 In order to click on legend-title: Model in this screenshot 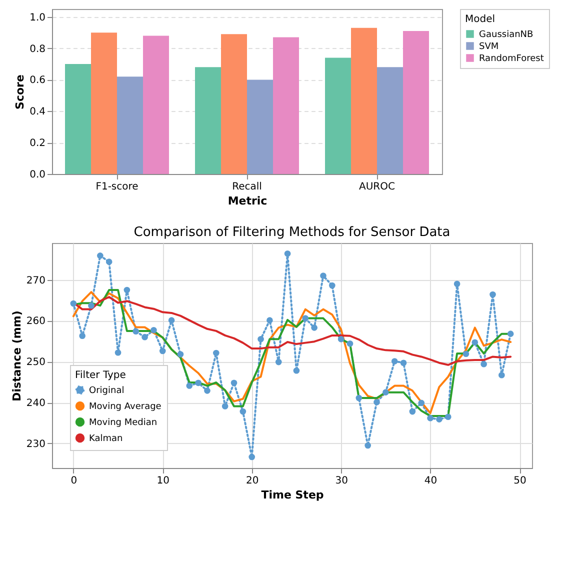, I will do `click(480, 19)`.